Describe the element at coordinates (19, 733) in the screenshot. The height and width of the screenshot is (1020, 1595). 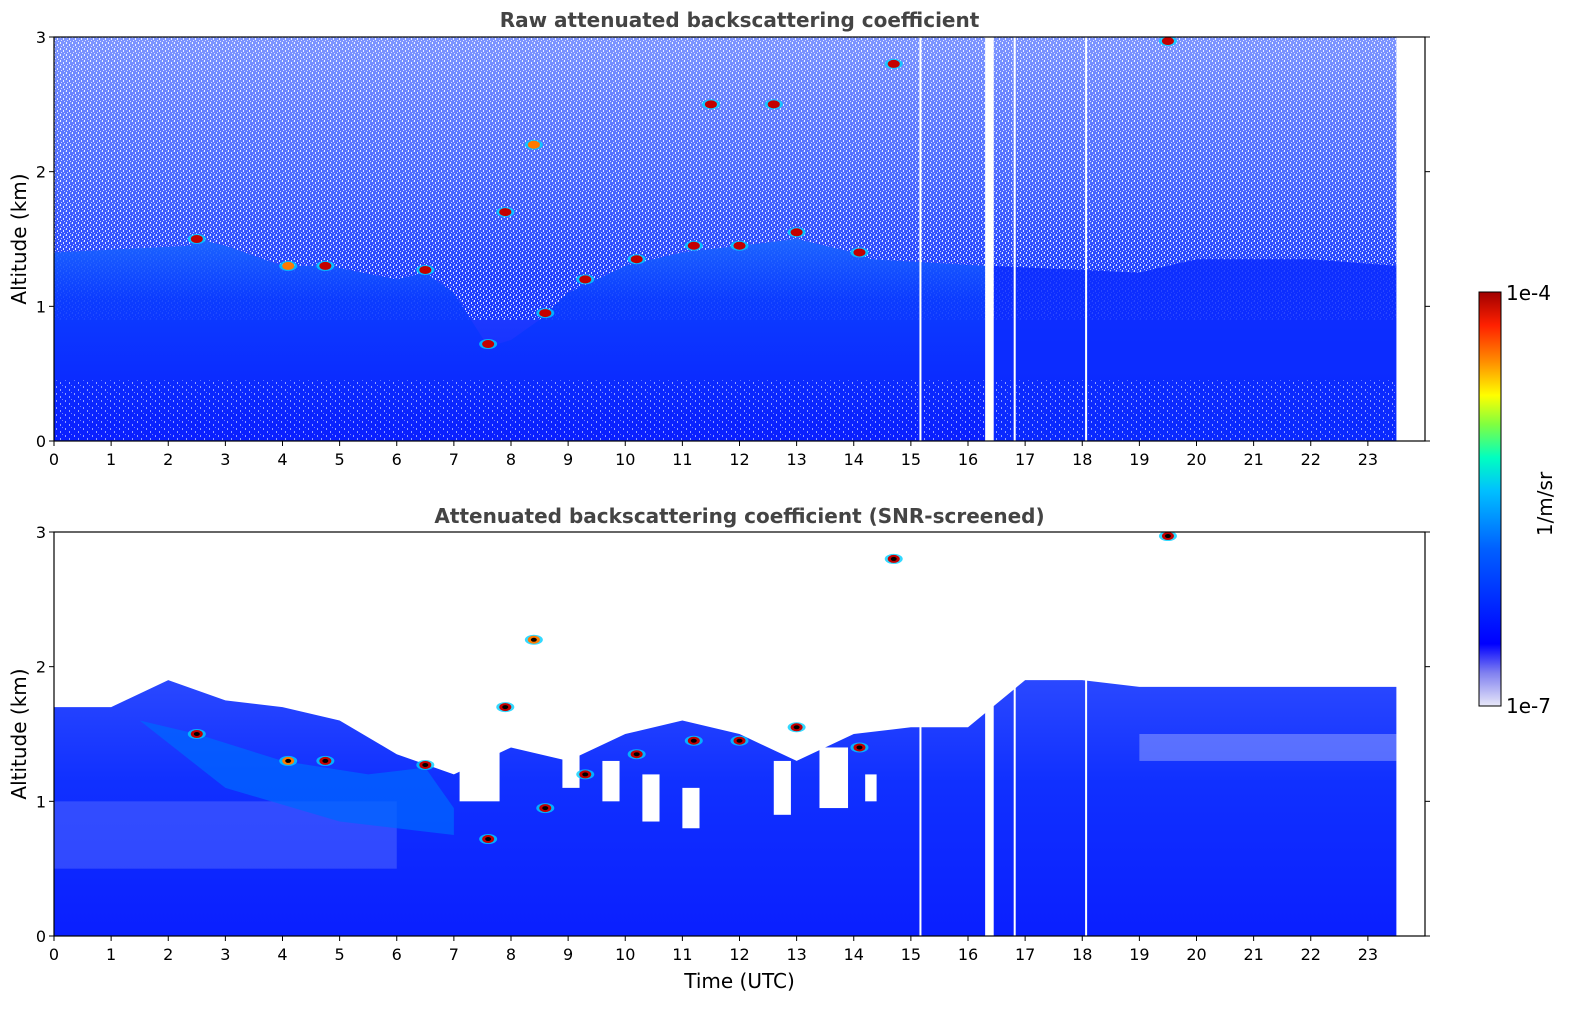
I see `y-axis-label: Altitude (km)` at that location.